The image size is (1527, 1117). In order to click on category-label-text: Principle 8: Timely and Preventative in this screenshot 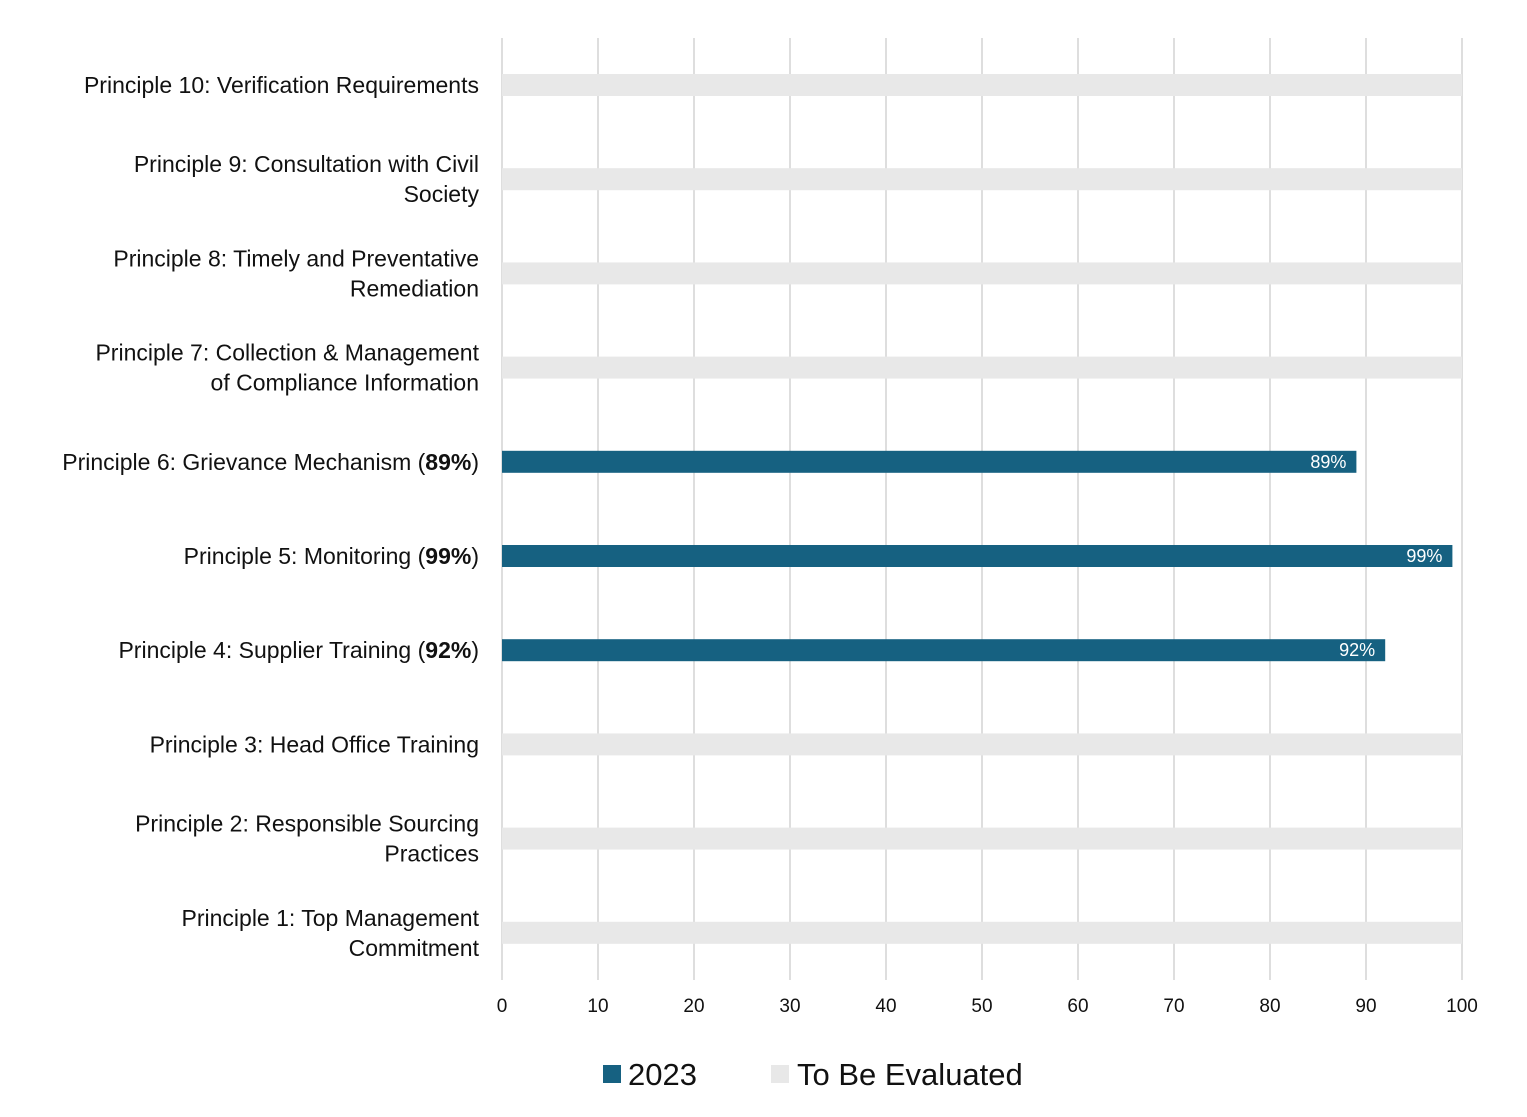, I will do `click(296, 258)`.